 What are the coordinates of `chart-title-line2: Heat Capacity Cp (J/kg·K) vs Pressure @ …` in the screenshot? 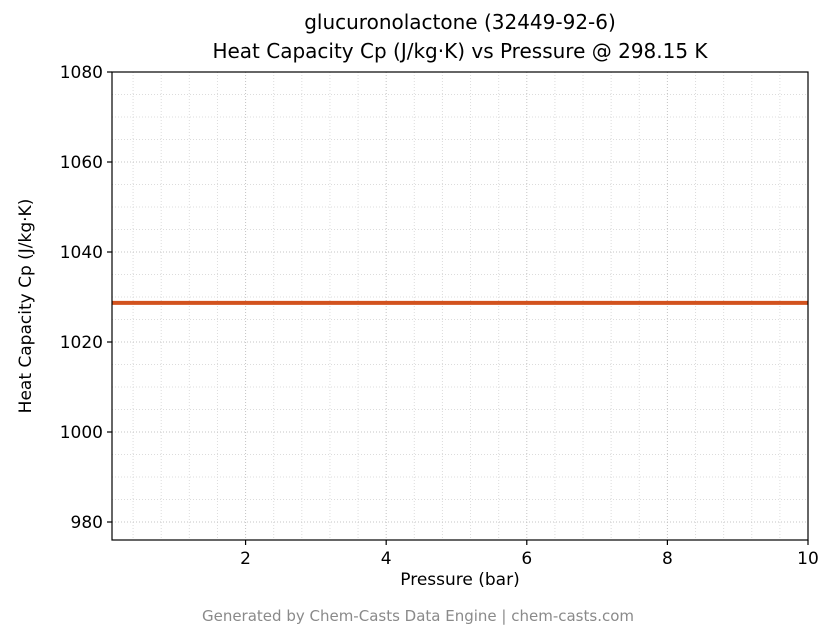 It's located at (460, 51).